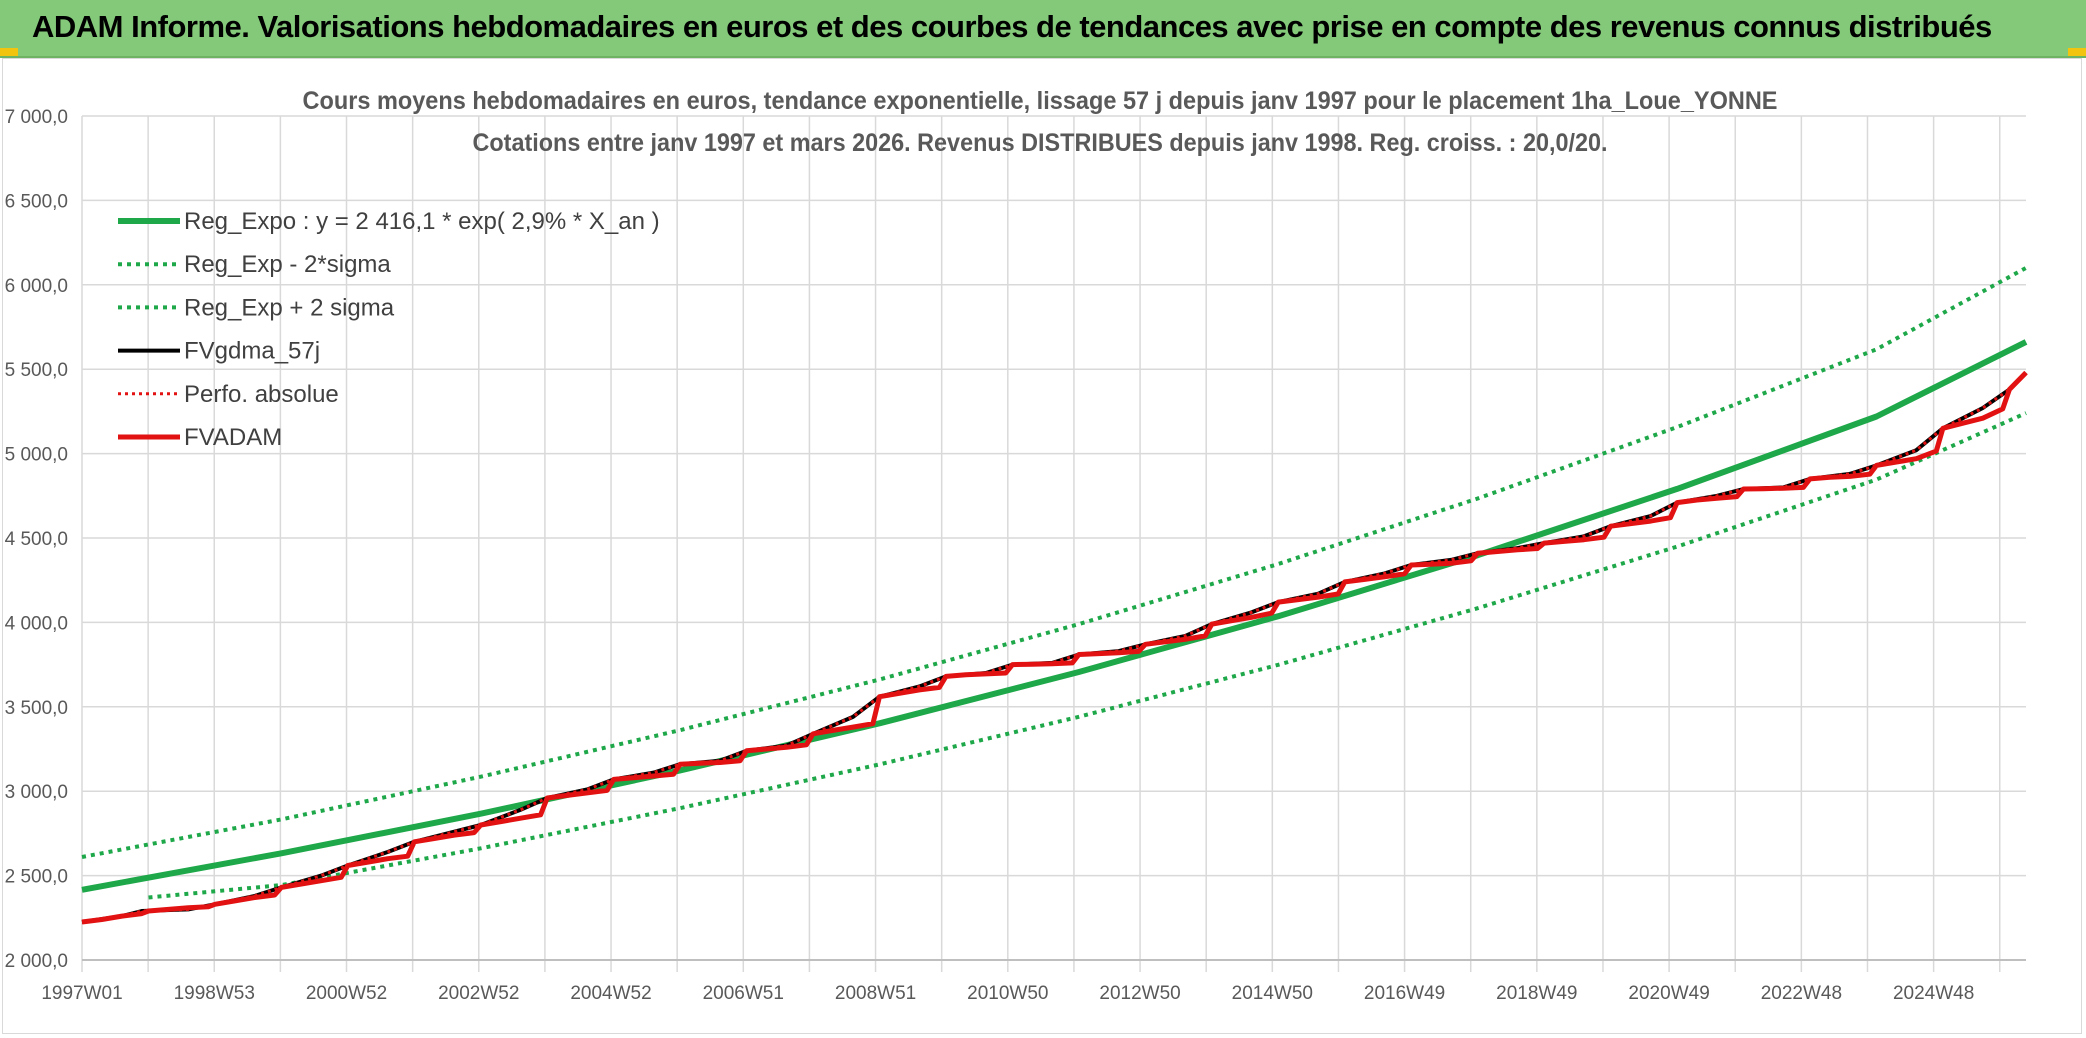 The image size is (2086, 1038). What do you see at coordinates (1139, 993) in the screenshot?
I see `x-tick-label: 2012W50` at bounding box center [1139, 993].